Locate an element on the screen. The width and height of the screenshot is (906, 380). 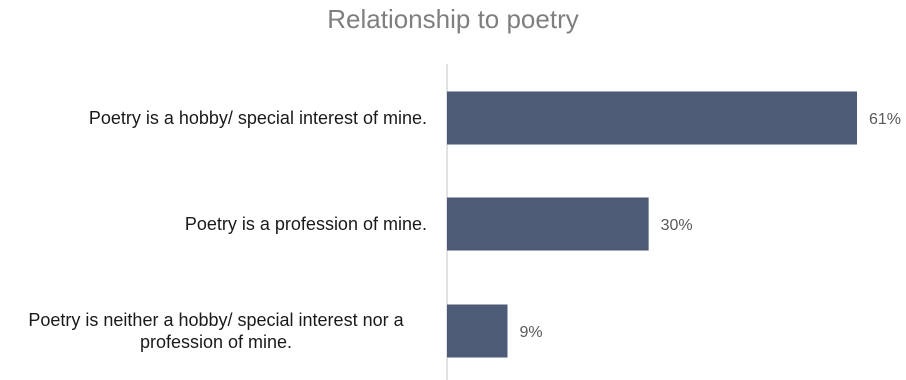
value-label-3: 9% is located at coordinates (530, 332).